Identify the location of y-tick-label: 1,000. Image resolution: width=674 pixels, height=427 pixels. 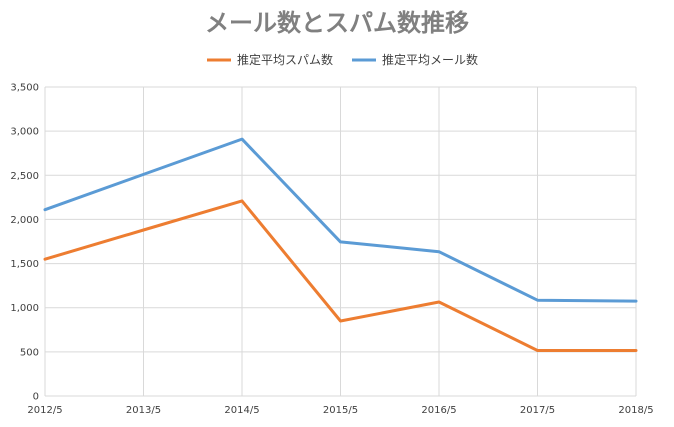
(24, 308).